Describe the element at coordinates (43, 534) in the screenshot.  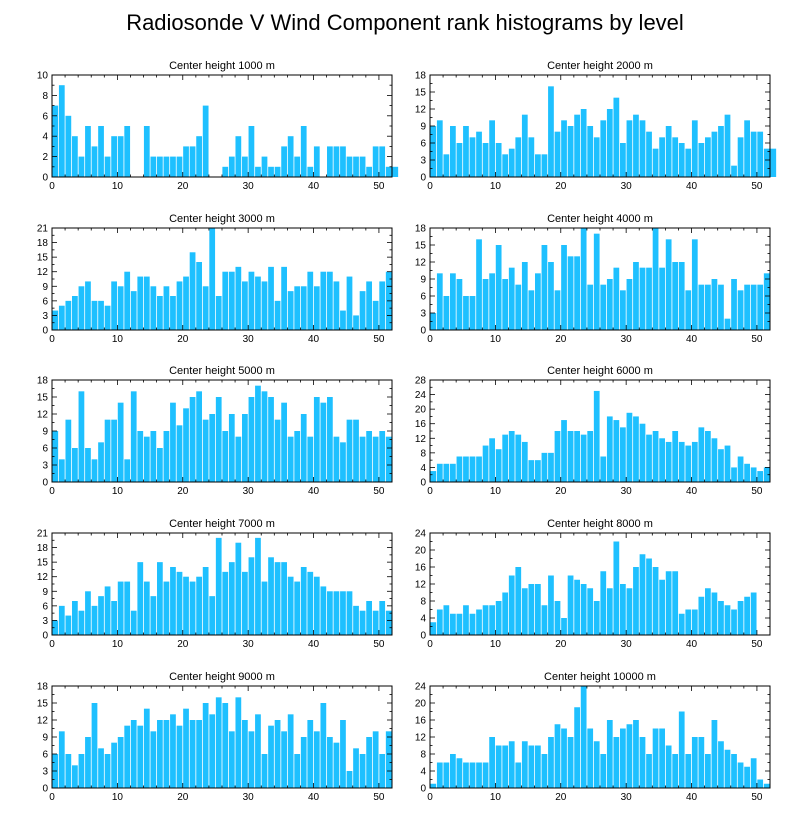
I see `y-tick-label: 21` at that location.